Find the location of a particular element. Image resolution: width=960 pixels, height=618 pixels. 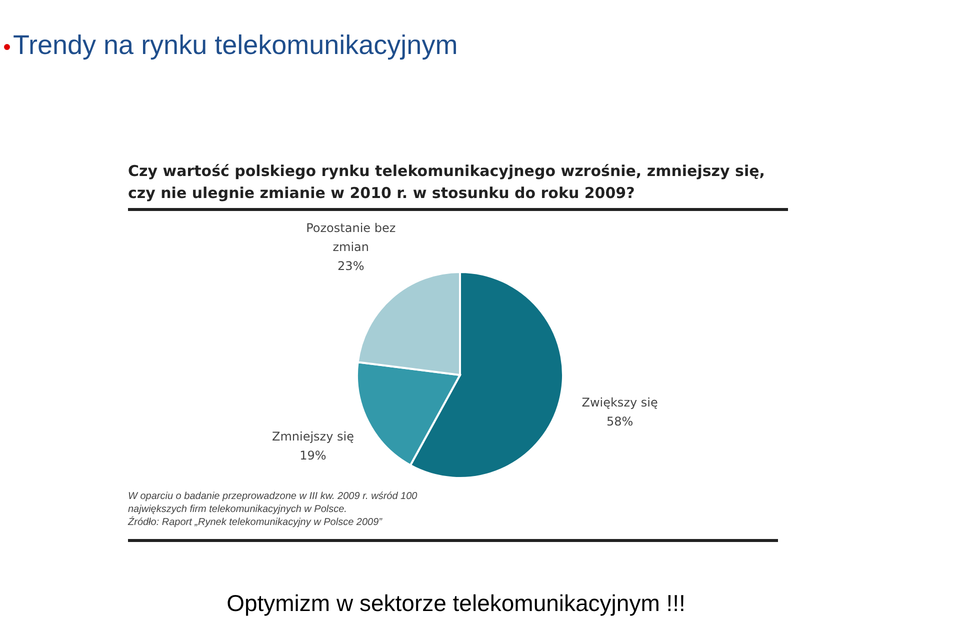

chart-title: Trendy na rynku telekomunikacyjnym is located at coordinates (235, 45).